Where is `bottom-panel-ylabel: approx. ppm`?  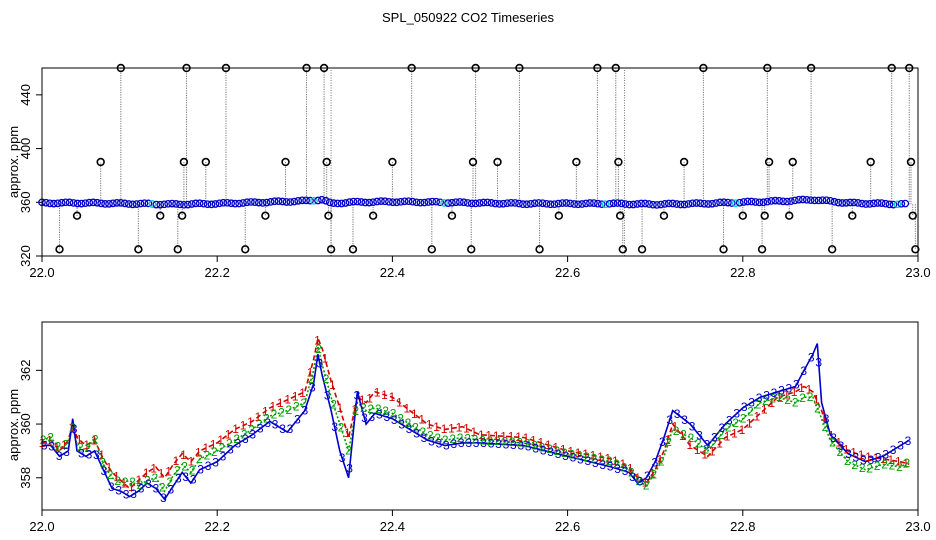
bottom-panel-ylabel: approx. ppm is located at coordinates (13, 425).